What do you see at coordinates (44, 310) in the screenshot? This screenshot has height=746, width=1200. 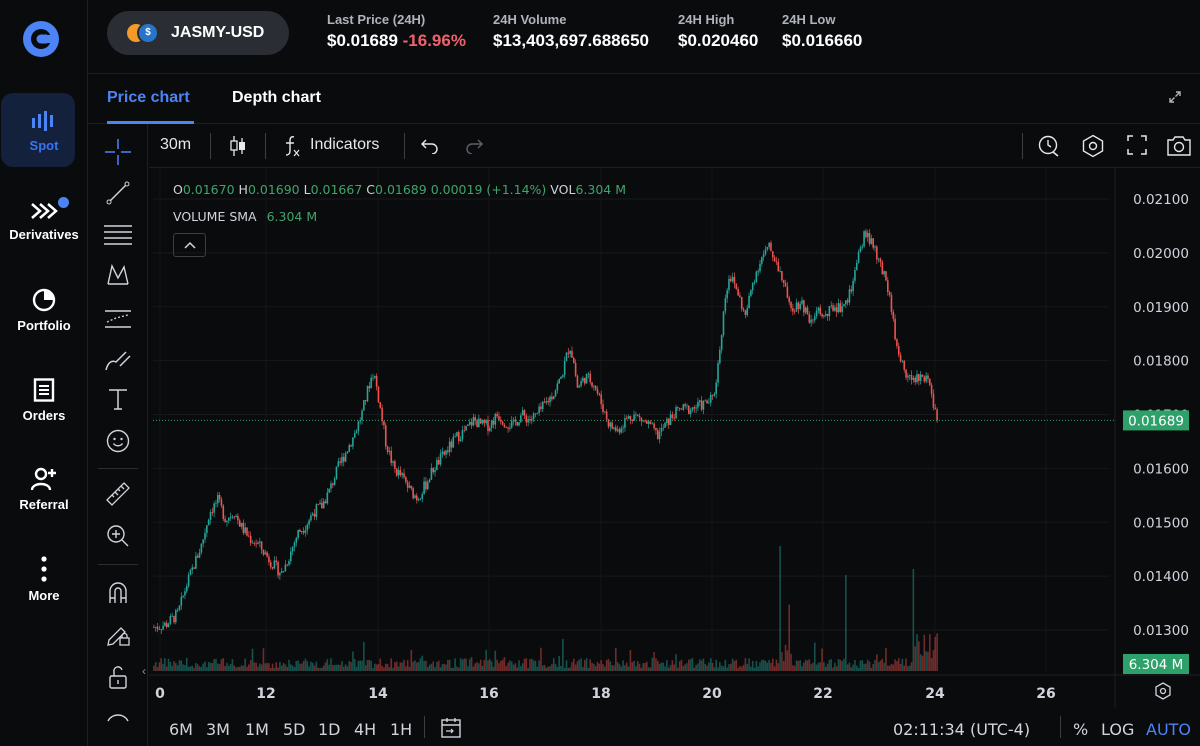 I see `nav-portfolio: Portfolio` at bounding box center [44, 310].